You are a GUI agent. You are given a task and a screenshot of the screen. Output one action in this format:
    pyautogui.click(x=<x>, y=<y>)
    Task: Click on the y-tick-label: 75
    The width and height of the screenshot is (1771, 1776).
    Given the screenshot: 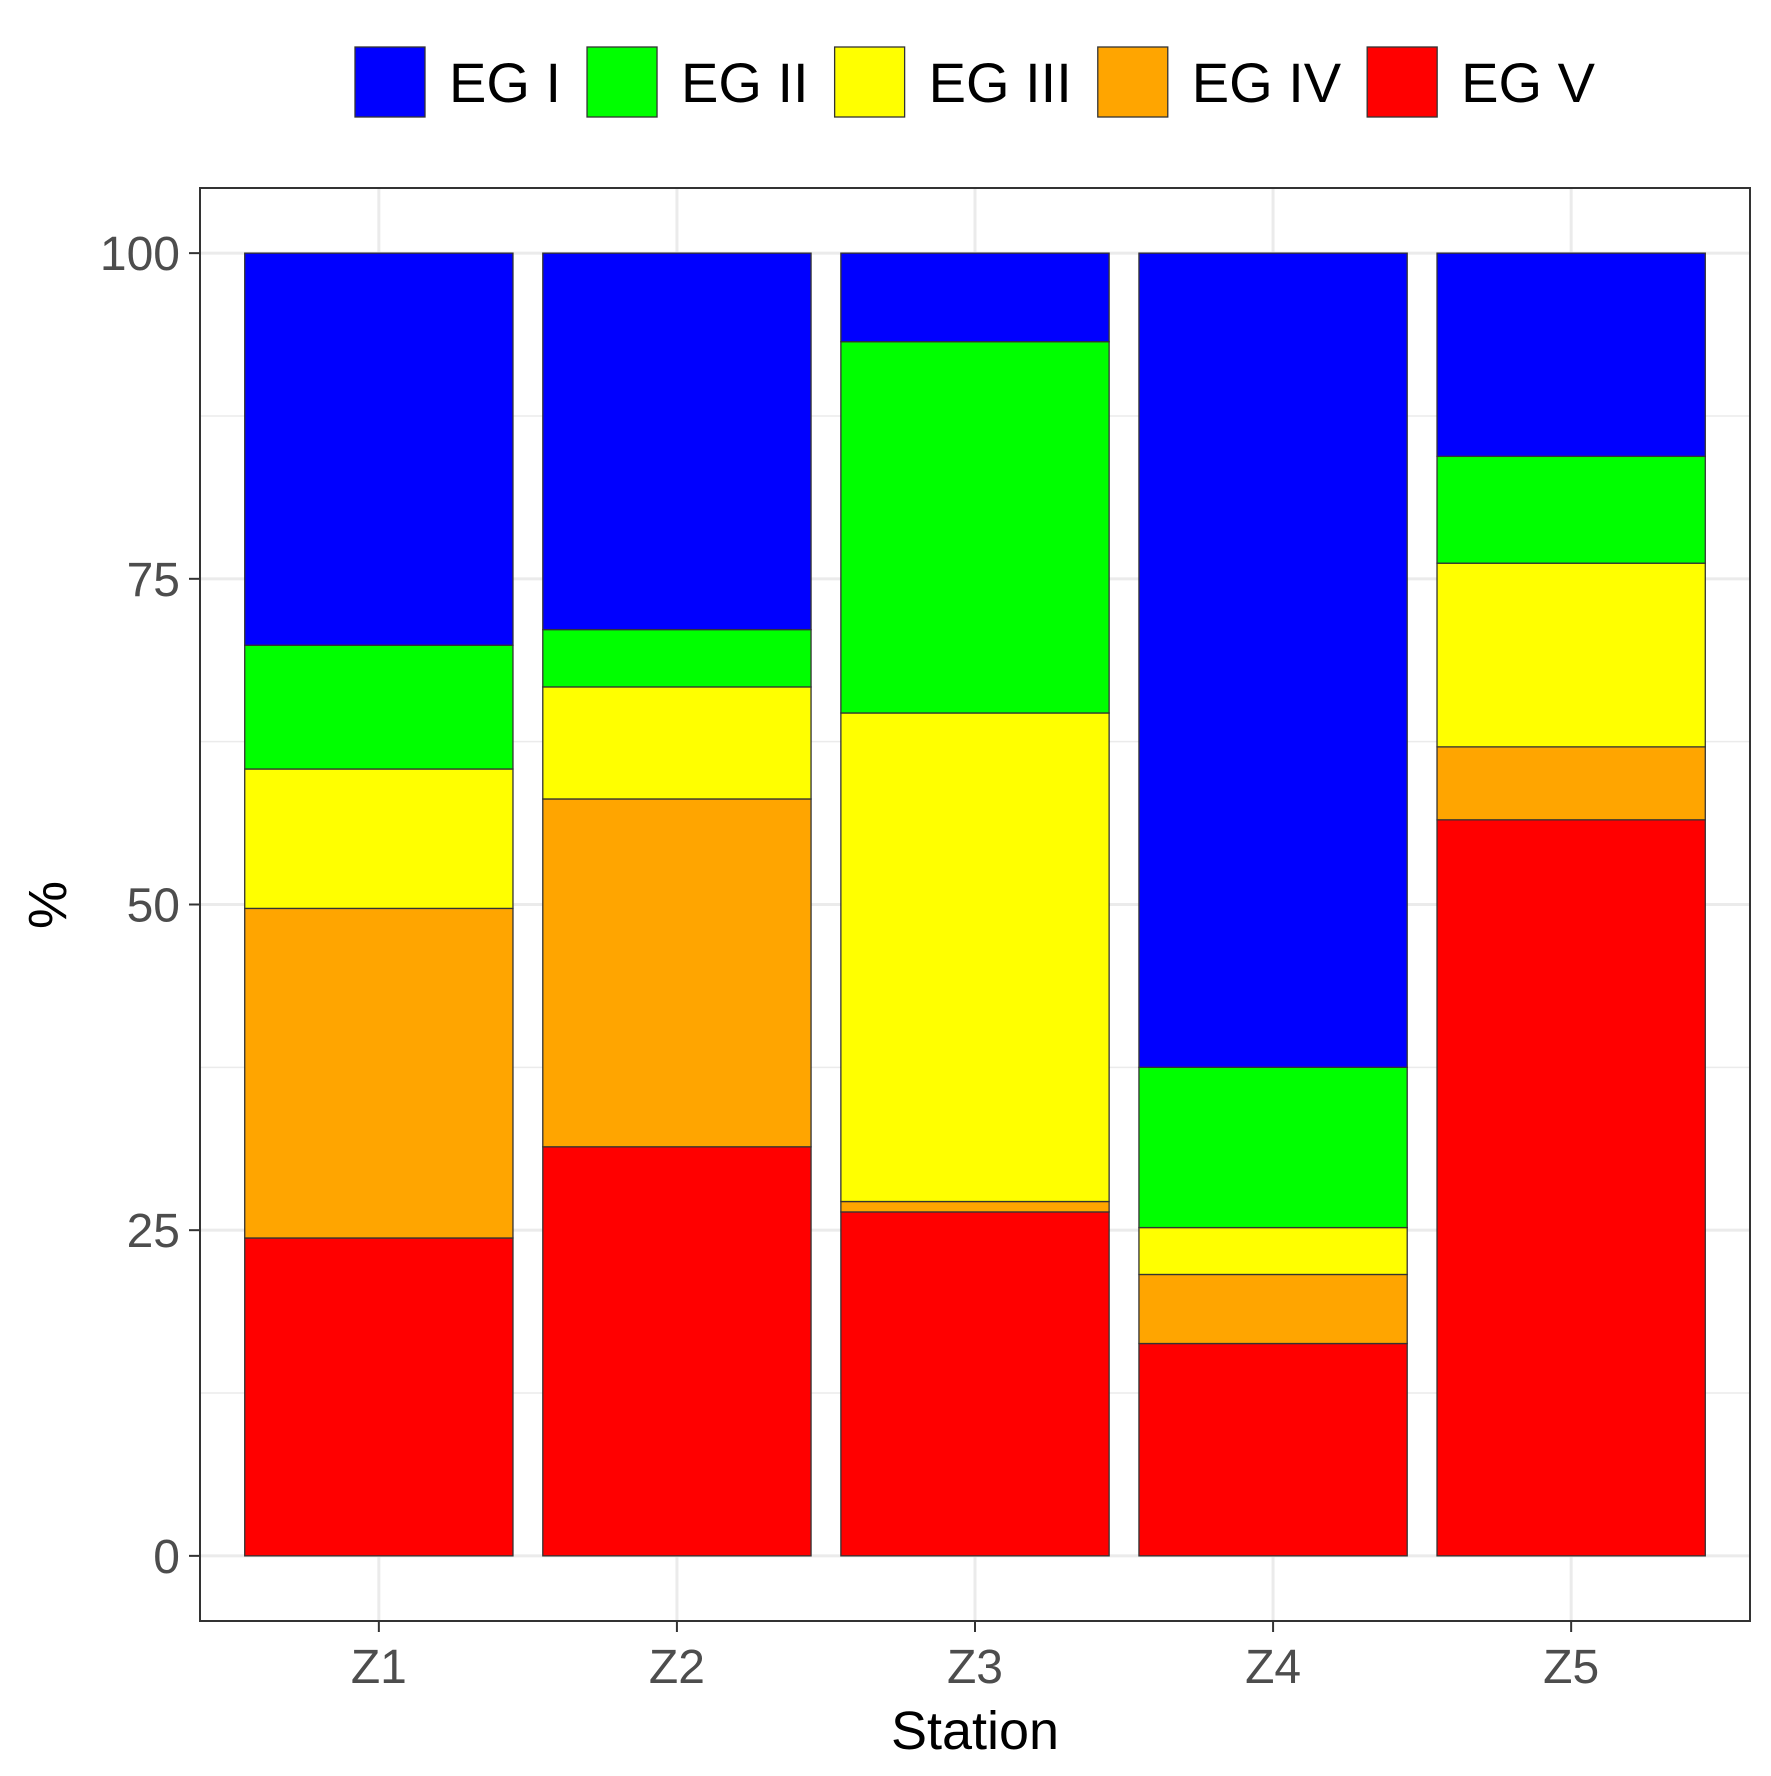 What is the action you would take?
    pyautogui.click(x=153, y=580)
    